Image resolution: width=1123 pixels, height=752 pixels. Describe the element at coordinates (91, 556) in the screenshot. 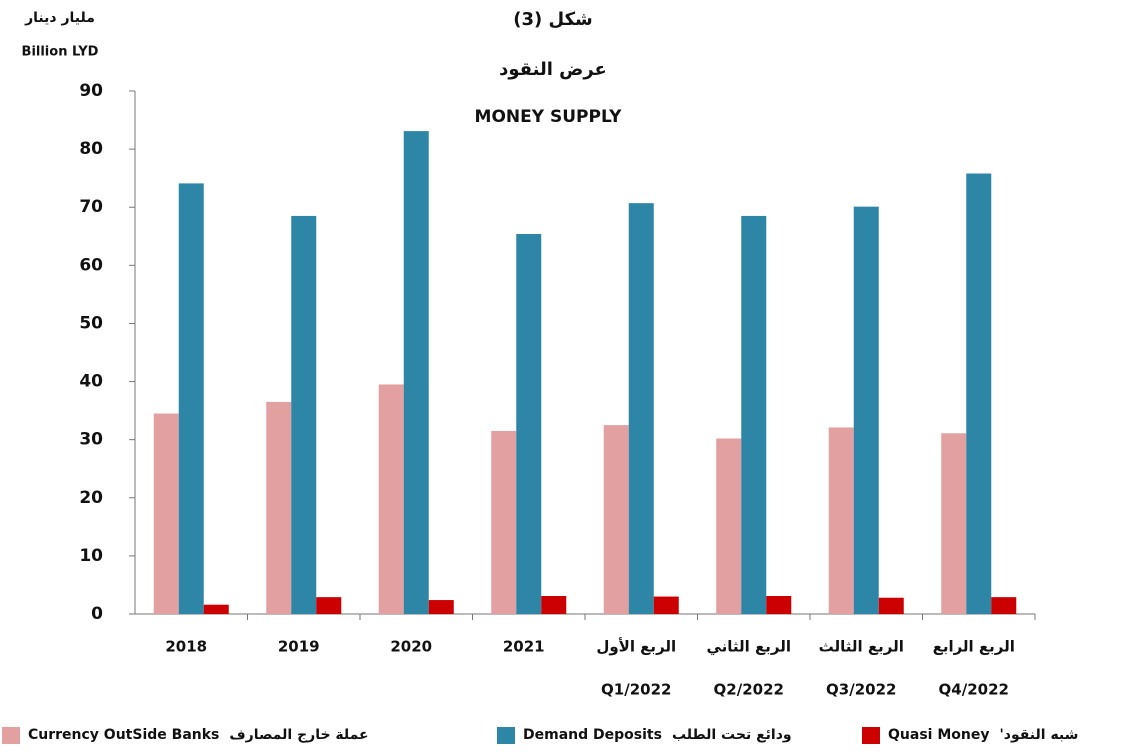

I see `y-tick-label: 10` at that location.